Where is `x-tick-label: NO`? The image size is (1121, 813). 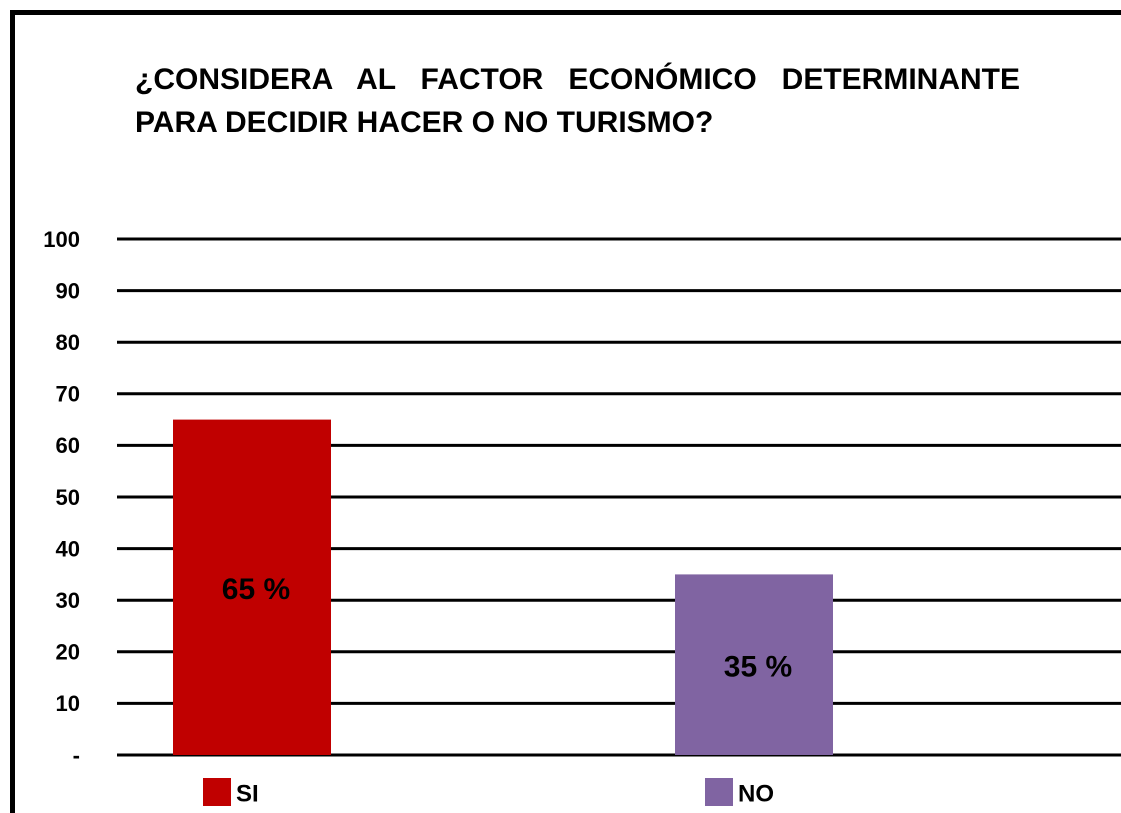
x-tick-label: NO is located at coordinates (756, 793).